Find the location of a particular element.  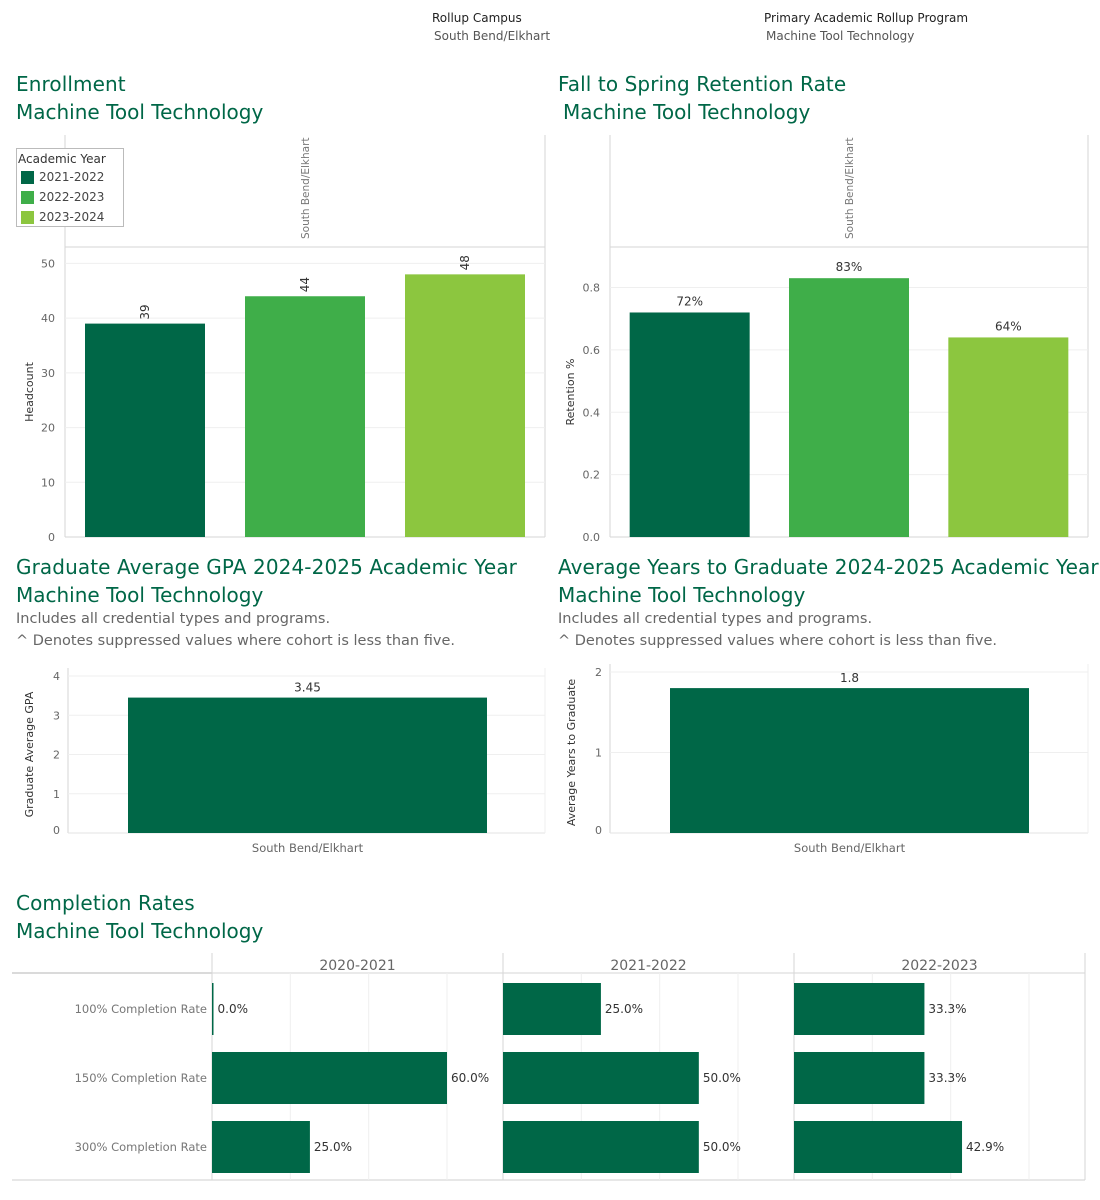

enrollment-title: Enrollment is located at coordinates (71, 84).